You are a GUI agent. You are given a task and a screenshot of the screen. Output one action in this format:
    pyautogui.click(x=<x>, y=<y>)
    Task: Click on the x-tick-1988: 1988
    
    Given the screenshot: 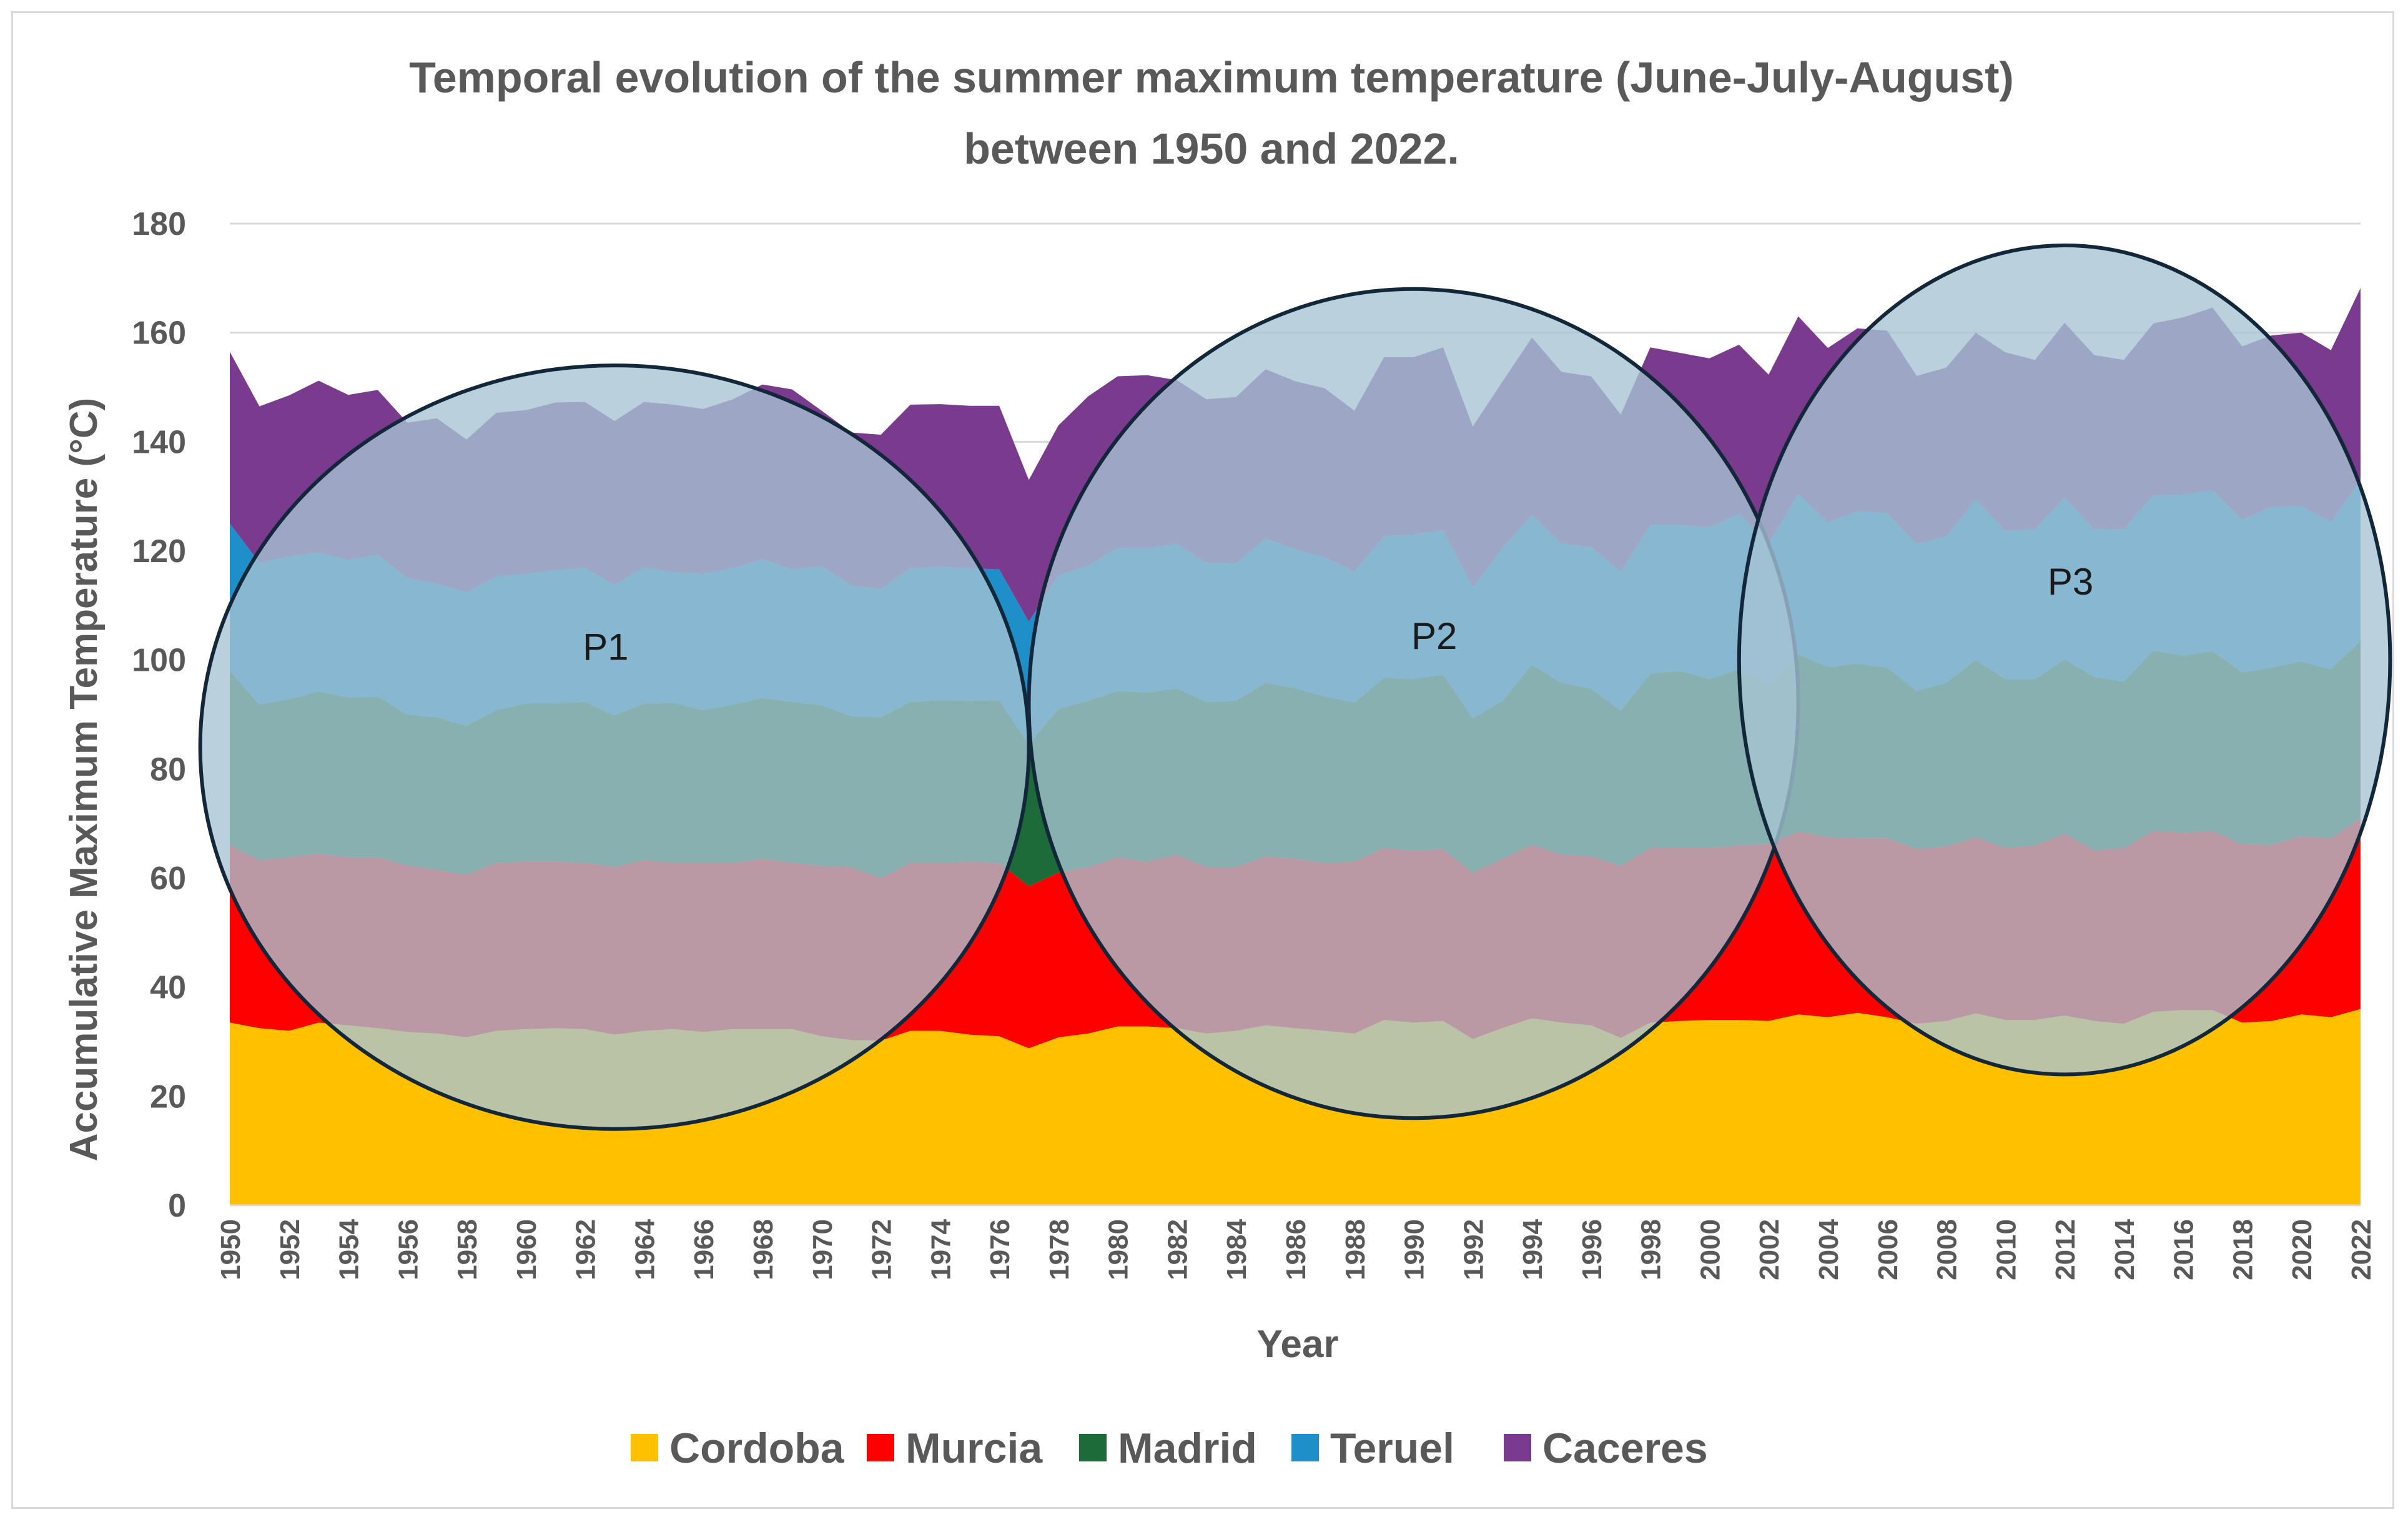 What is the action you would take?
    pyautogui.click(x=1355, y=1249)
    